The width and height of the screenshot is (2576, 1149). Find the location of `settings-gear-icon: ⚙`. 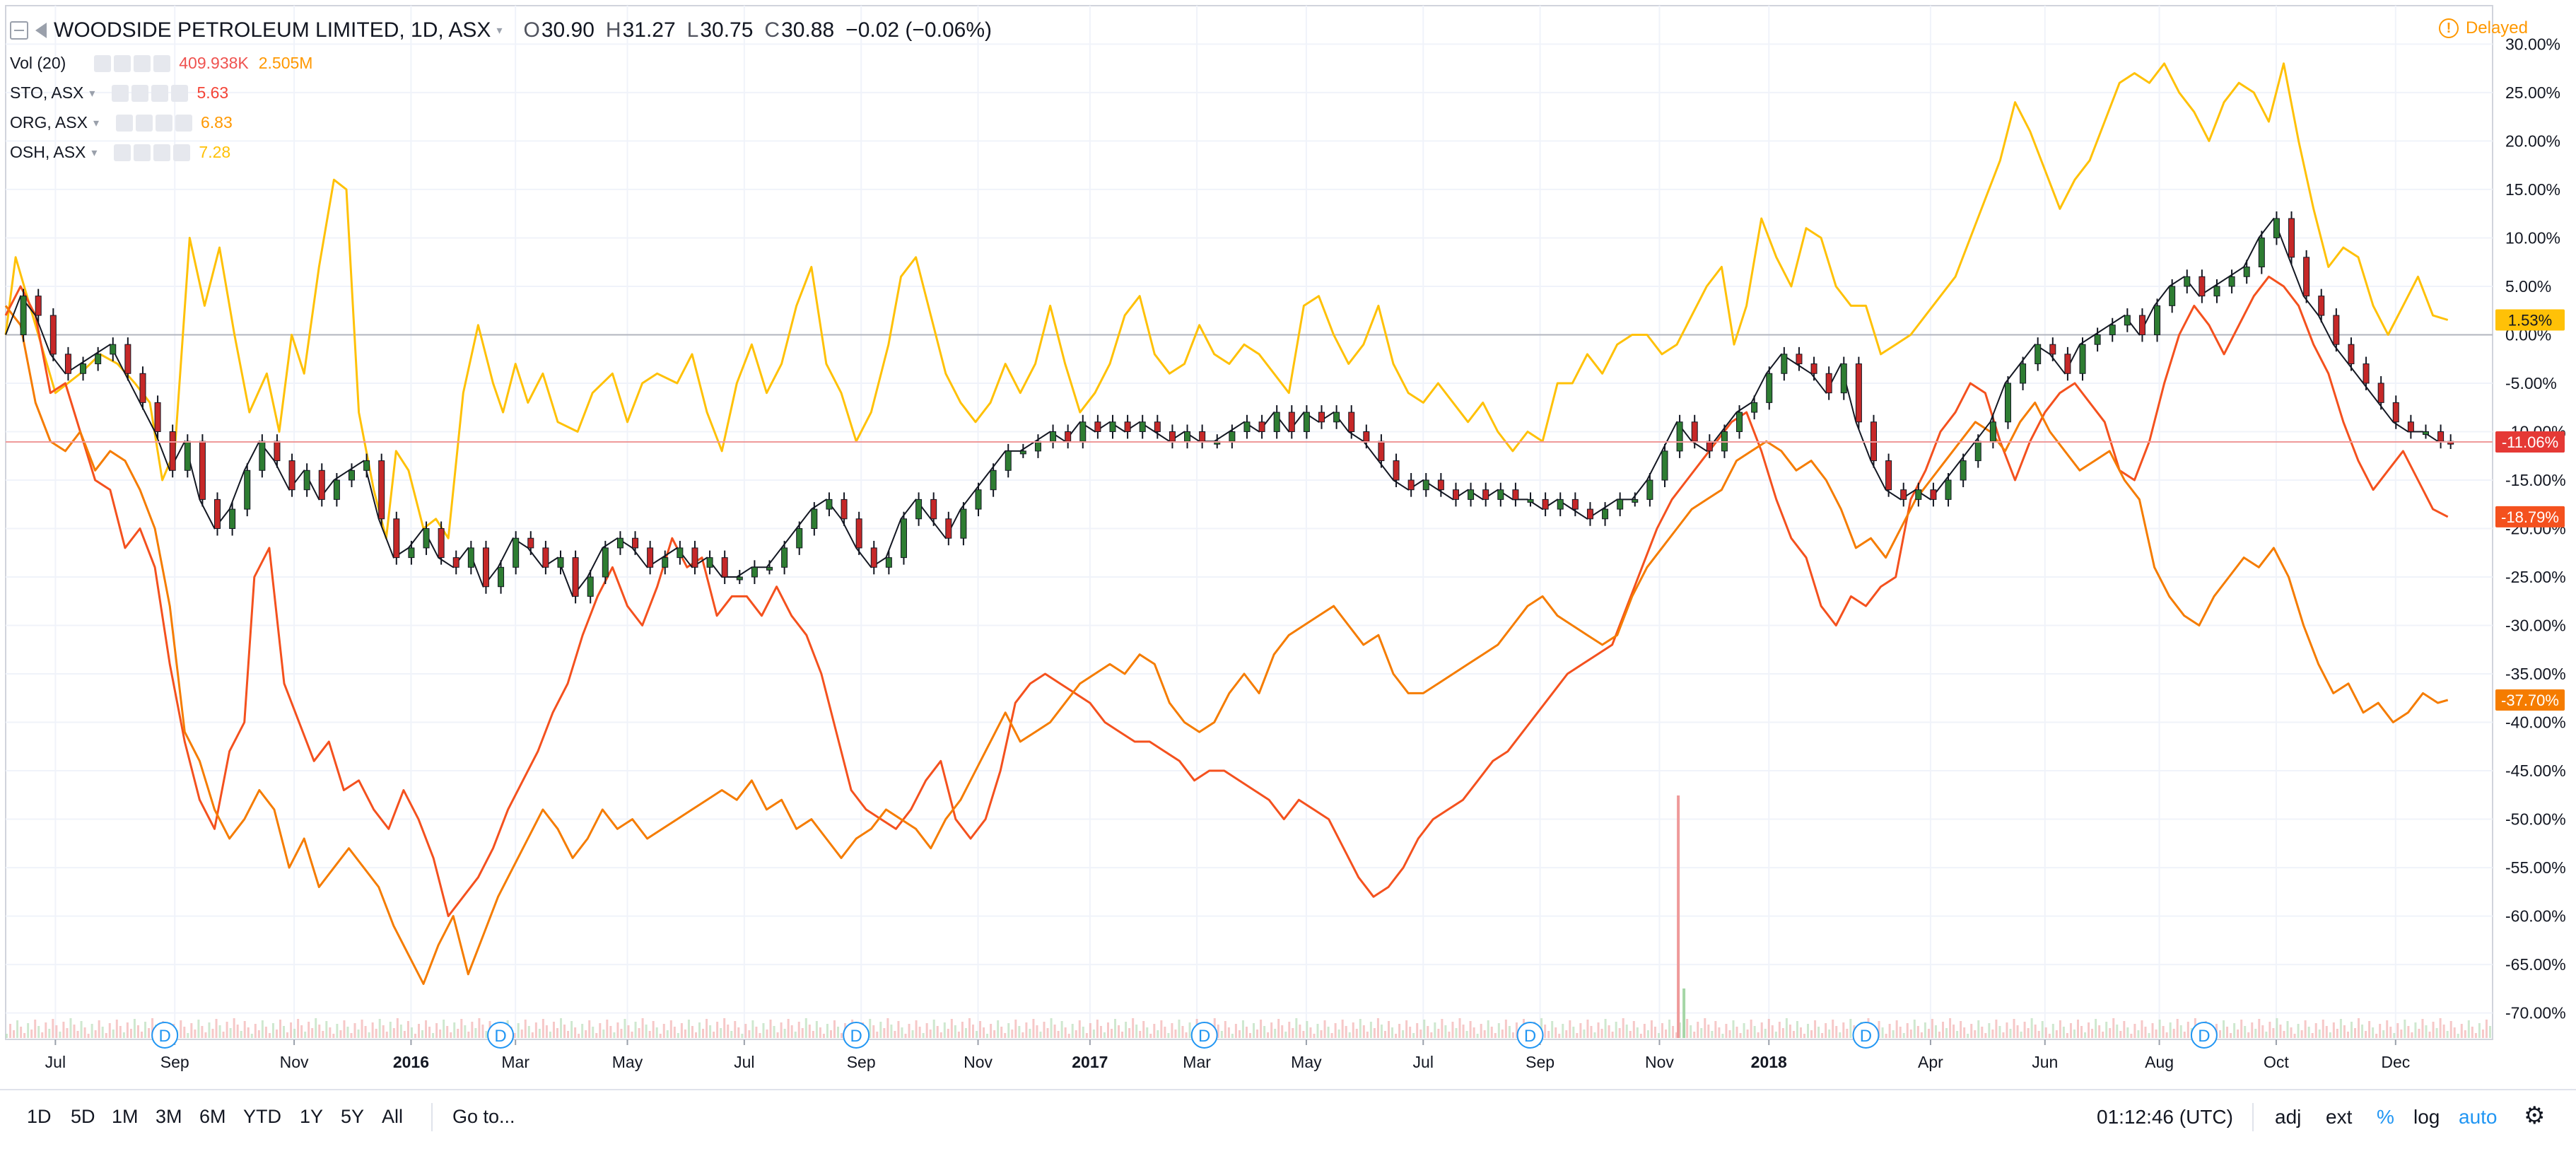

settings-gear-icon: ⚙ is located at coordinates (2535, 1115).